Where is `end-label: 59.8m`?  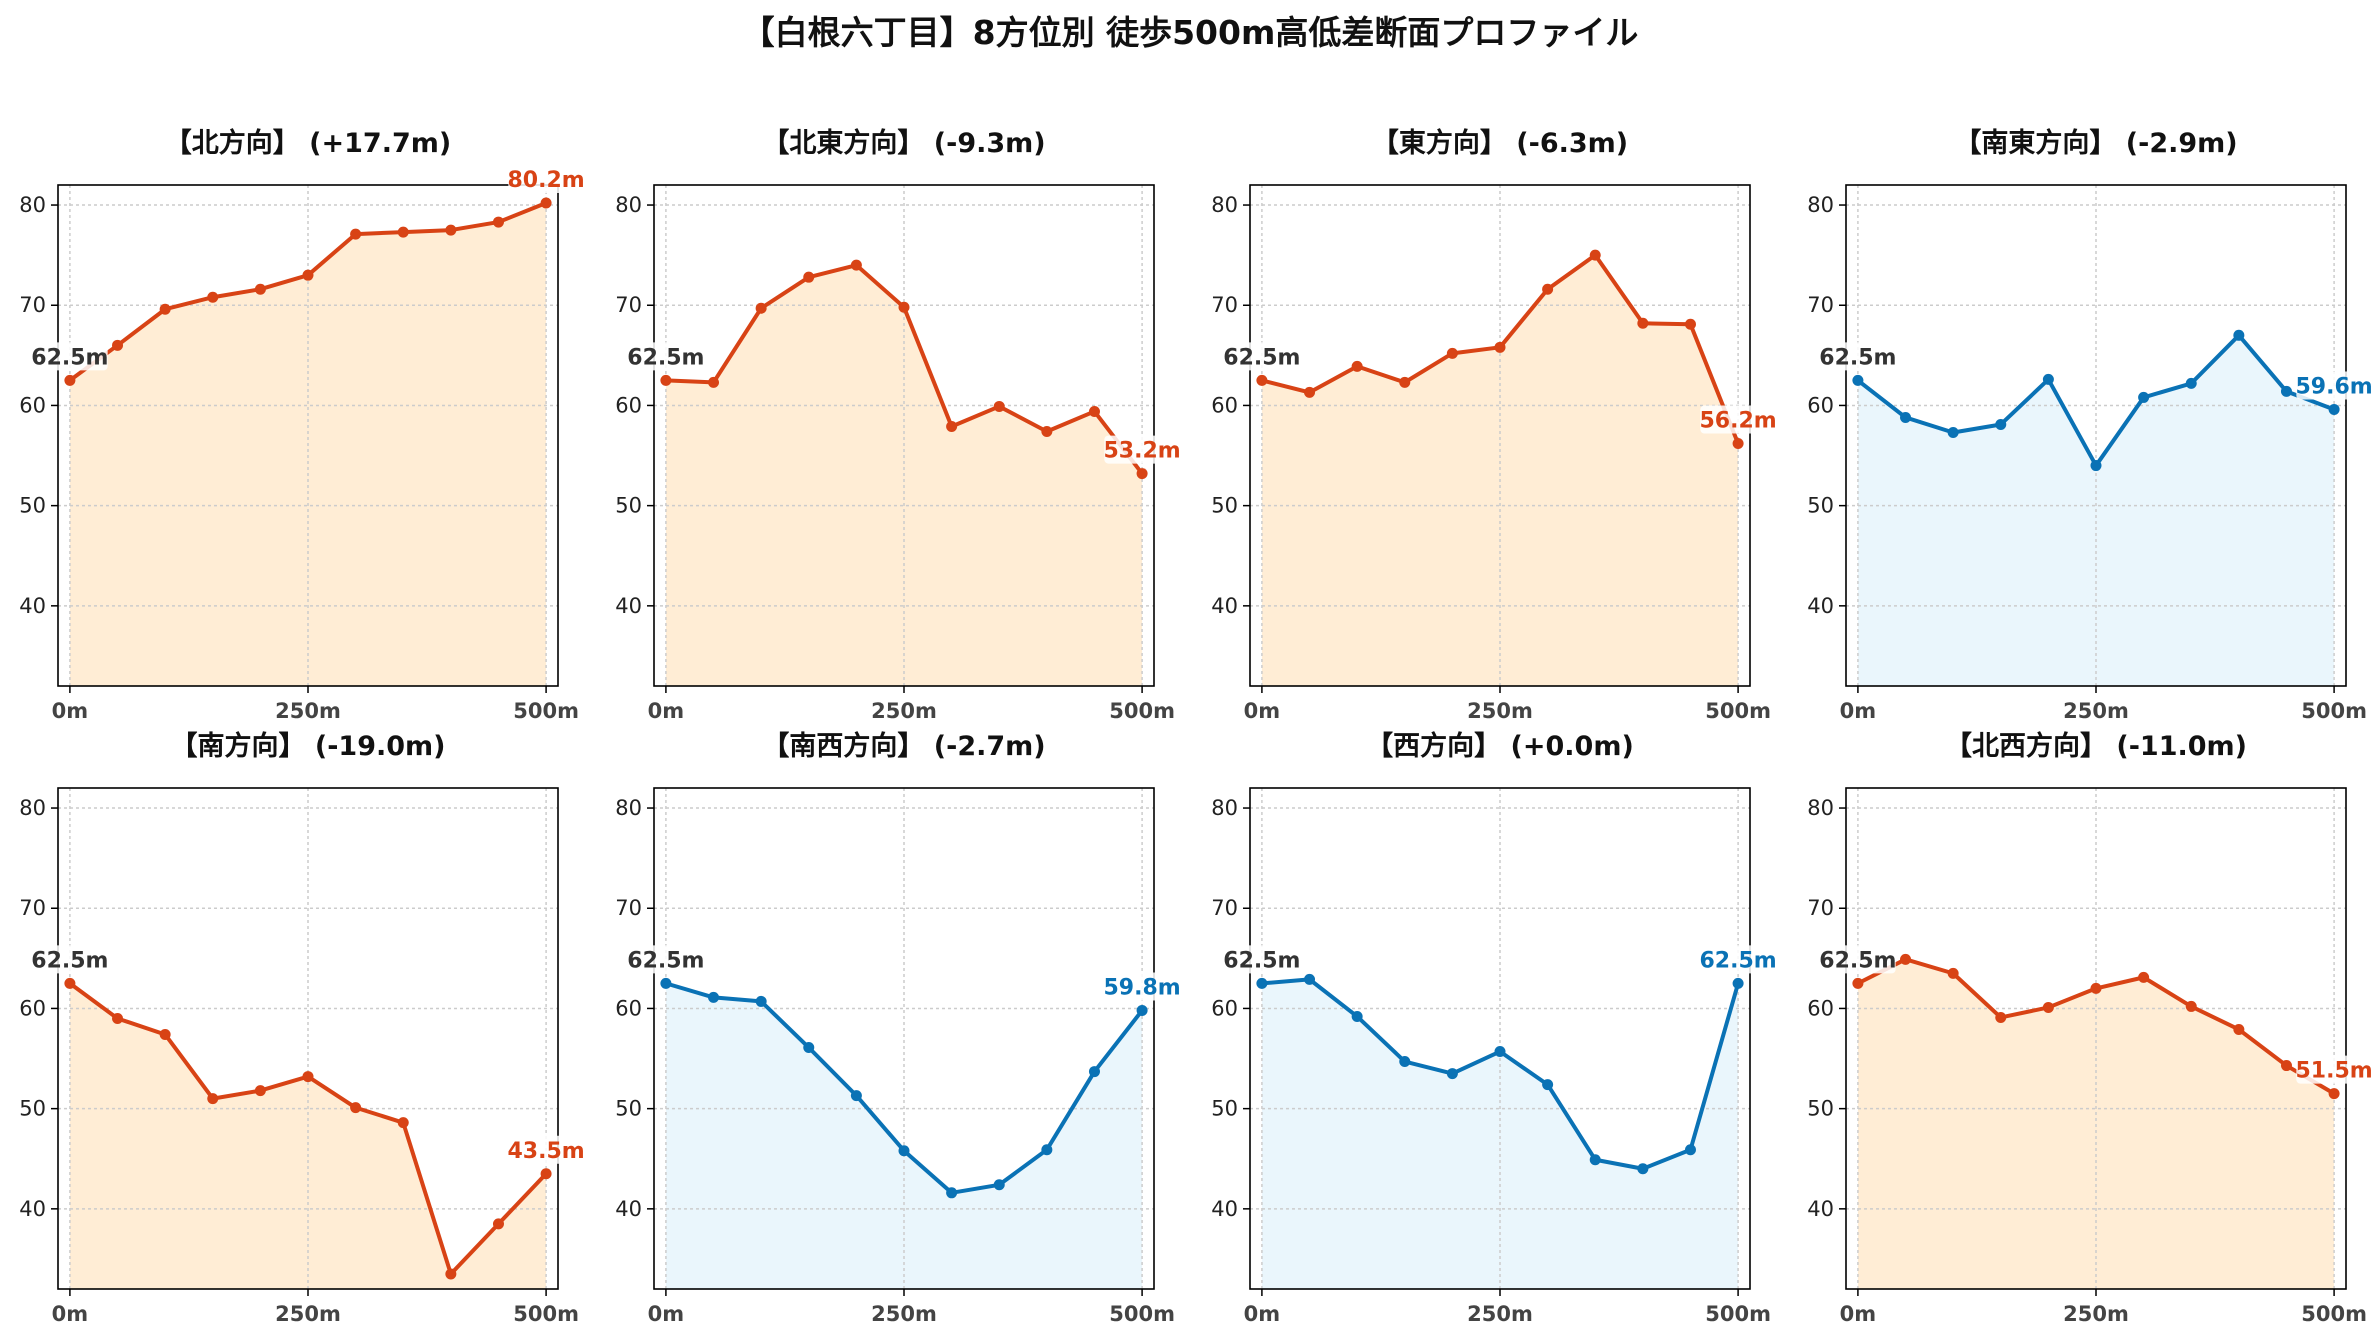 end-label: 59.8m is located at coordinates (1141, 987).